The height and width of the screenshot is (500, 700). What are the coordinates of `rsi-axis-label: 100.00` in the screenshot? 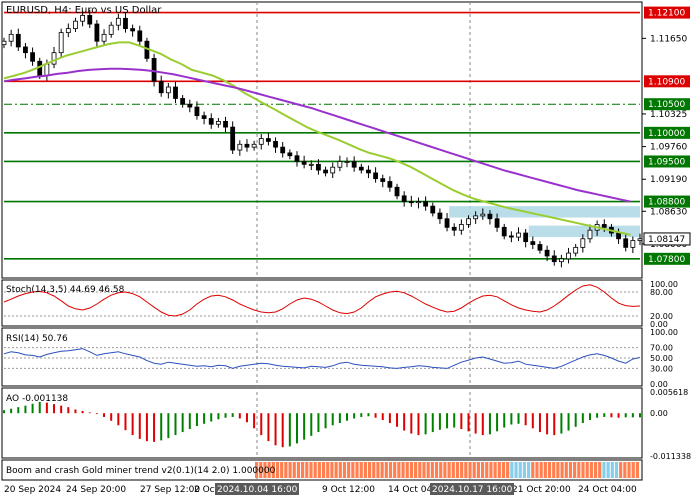 It's located at (664, 332).